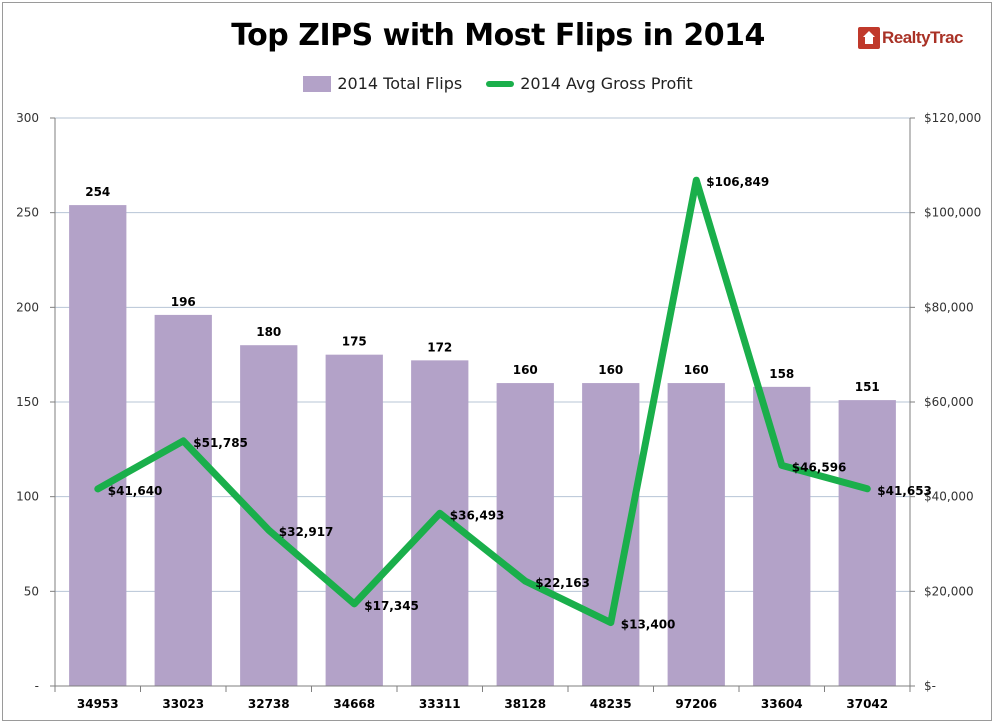  What do you see at coordinates (354, 342) in the screenshot?
I see `bar-value-label: 175` at bounding box center [354, 342].